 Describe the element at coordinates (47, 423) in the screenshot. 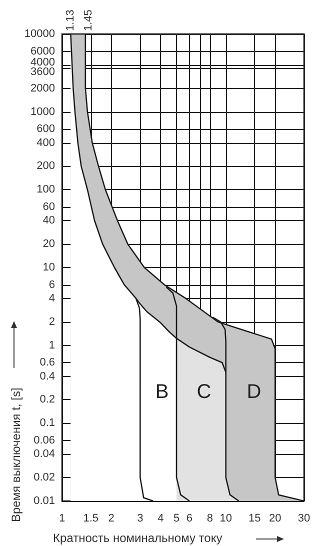

I see `y-tick-label: 0.1` at that location.